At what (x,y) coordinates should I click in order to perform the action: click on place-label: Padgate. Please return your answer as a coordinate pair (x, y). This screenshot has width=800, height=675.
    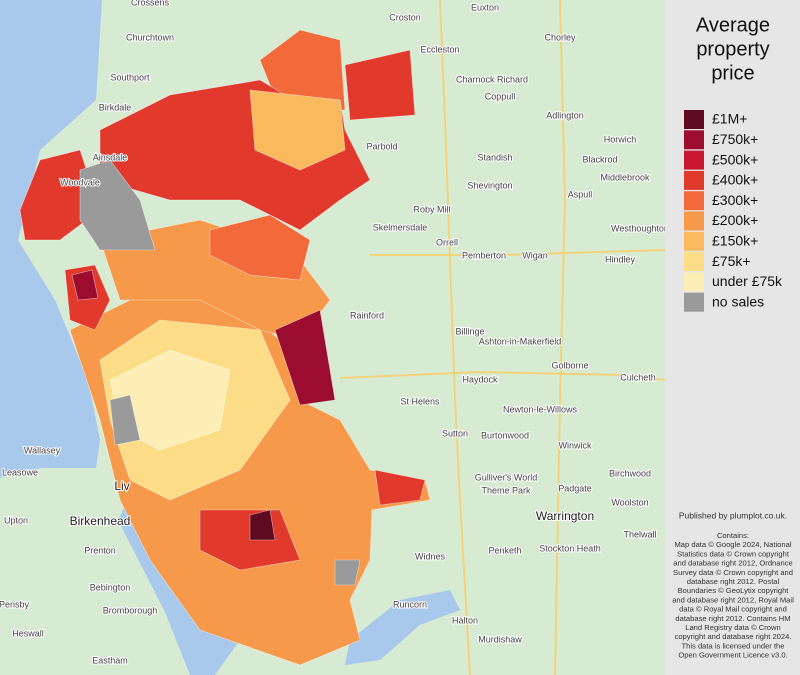
    Looking at the image, I should click on (575, 488).